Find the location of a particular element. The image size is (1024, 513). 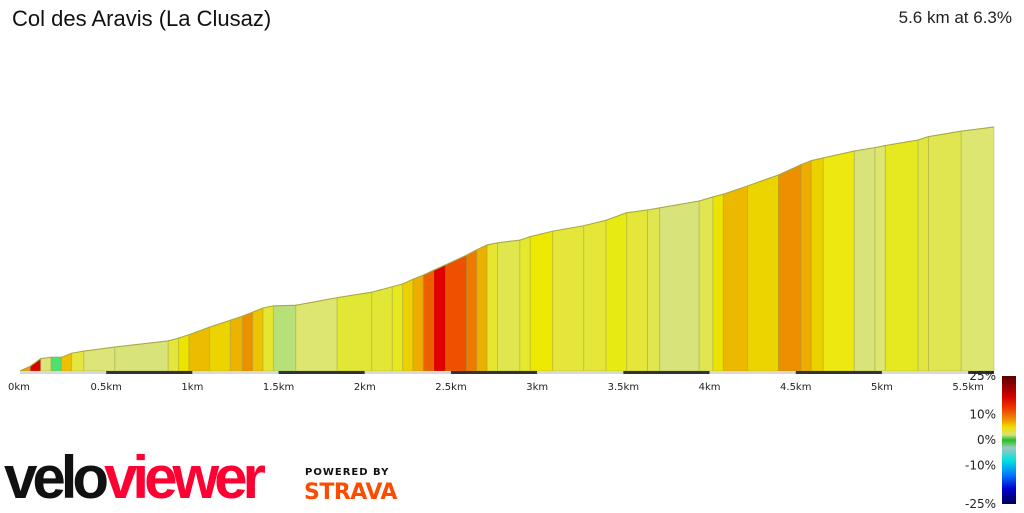

x-tick-label: 1.5km is located at coordinates (278, 387).